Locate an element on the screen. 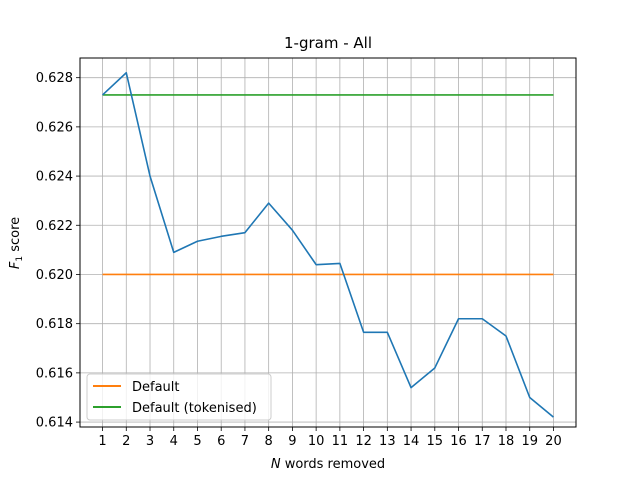 This screenshot has height=480, width=640. x-tick-label: 7 is located at coordinates (245, 441).